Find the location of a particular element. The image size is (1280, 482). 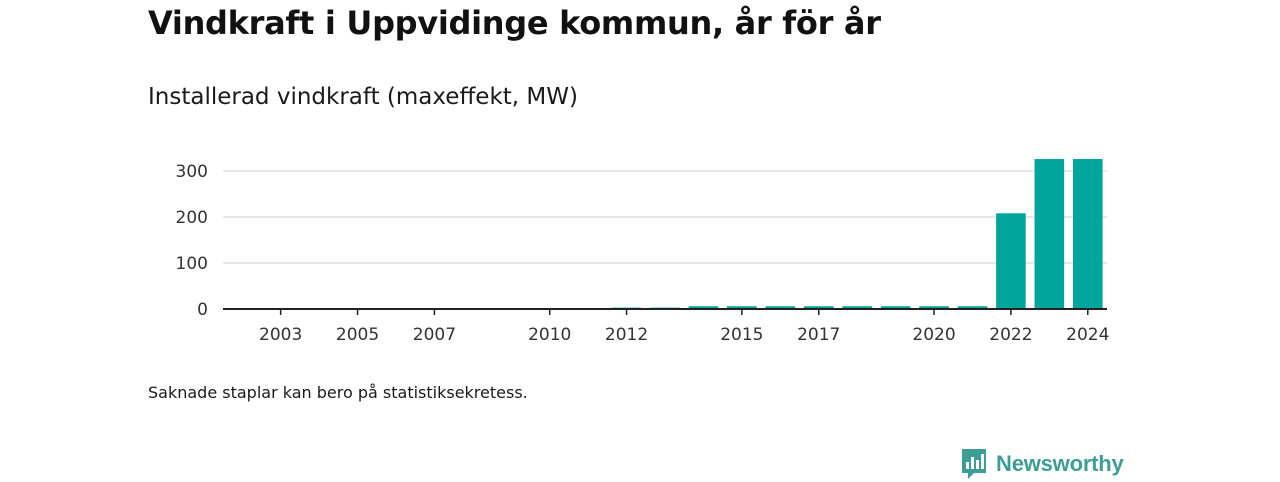

brand-name: Newsworthy is located at coordinates (1060, 463).